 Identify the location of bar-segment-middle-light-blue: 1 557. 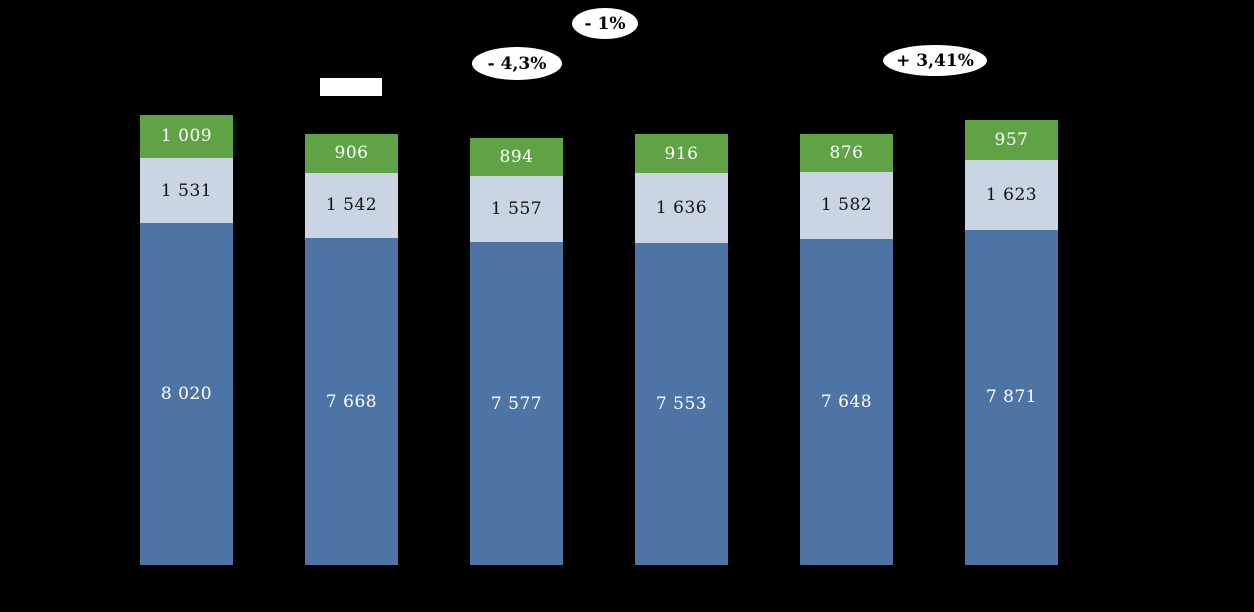
(516, 209).